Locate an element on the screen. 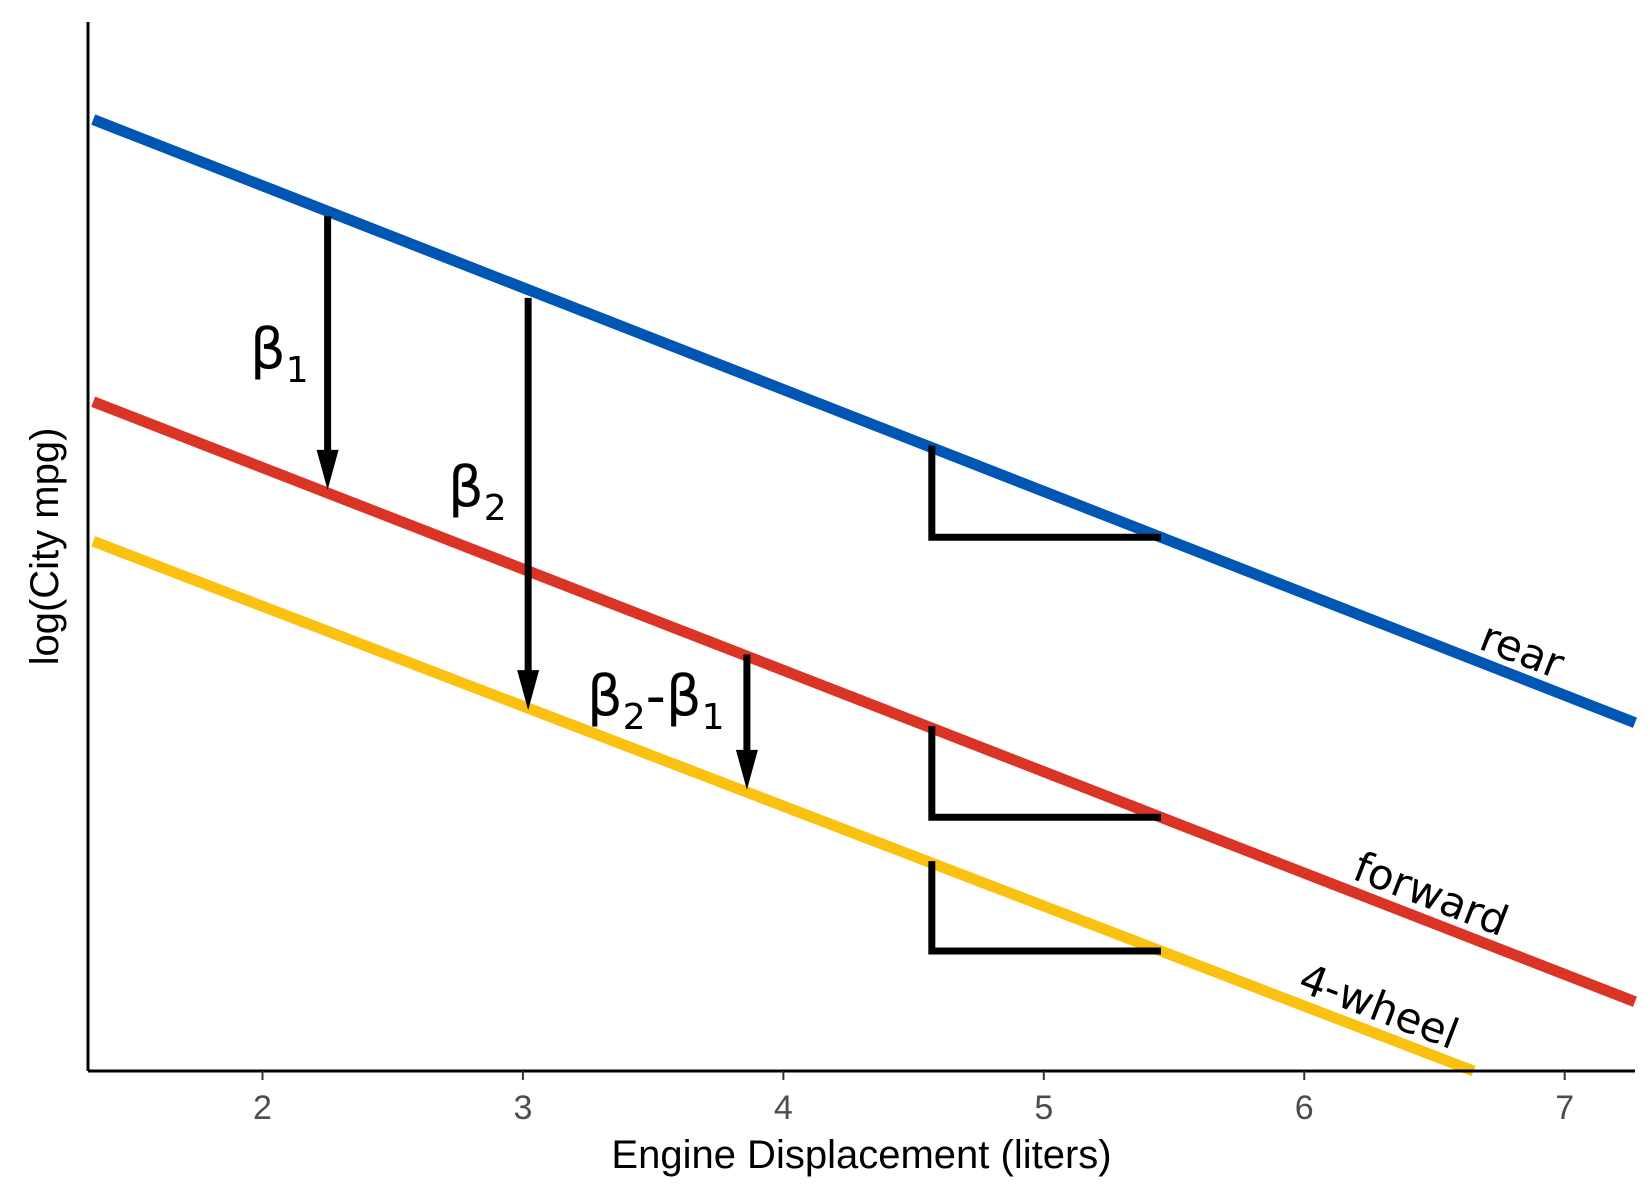 The height and width of the screenshot is (1200, 1650). series-label-4-wheel: 4-wheel is located at coordinates (1378, 1006).